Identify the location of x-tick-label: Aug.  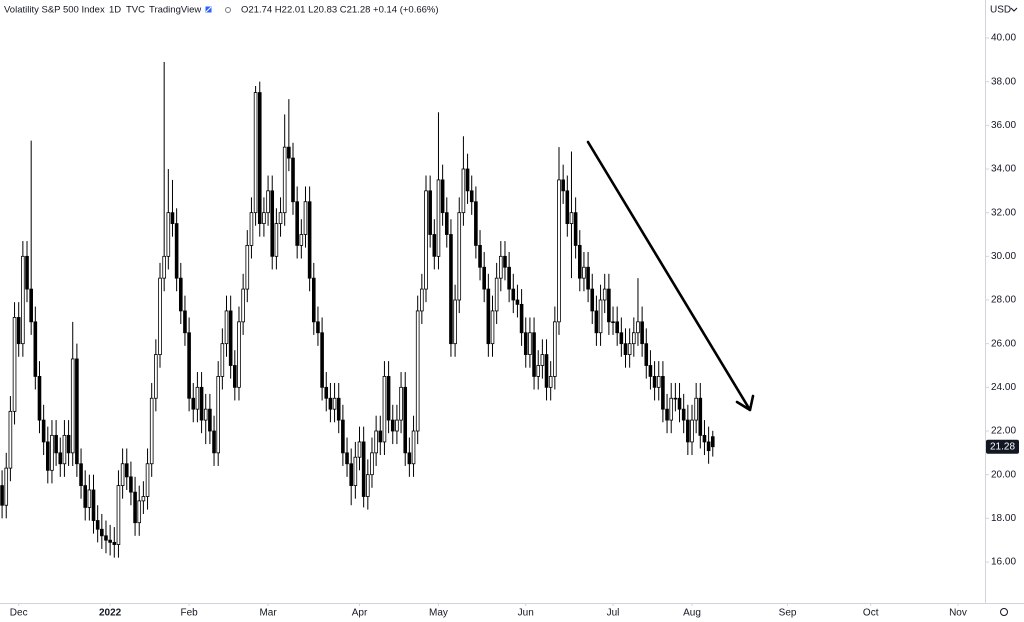
(692, 613).